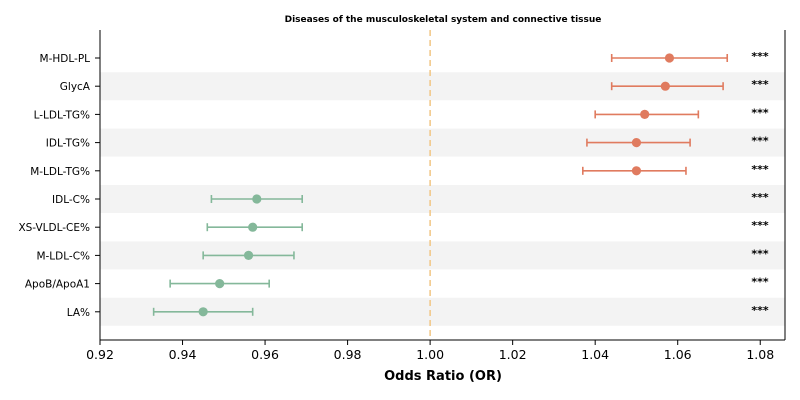  Describe the element at coordinates (60, 172) in the screenshot. I see `y-tick-label: M-LDL-TG%` at that location.